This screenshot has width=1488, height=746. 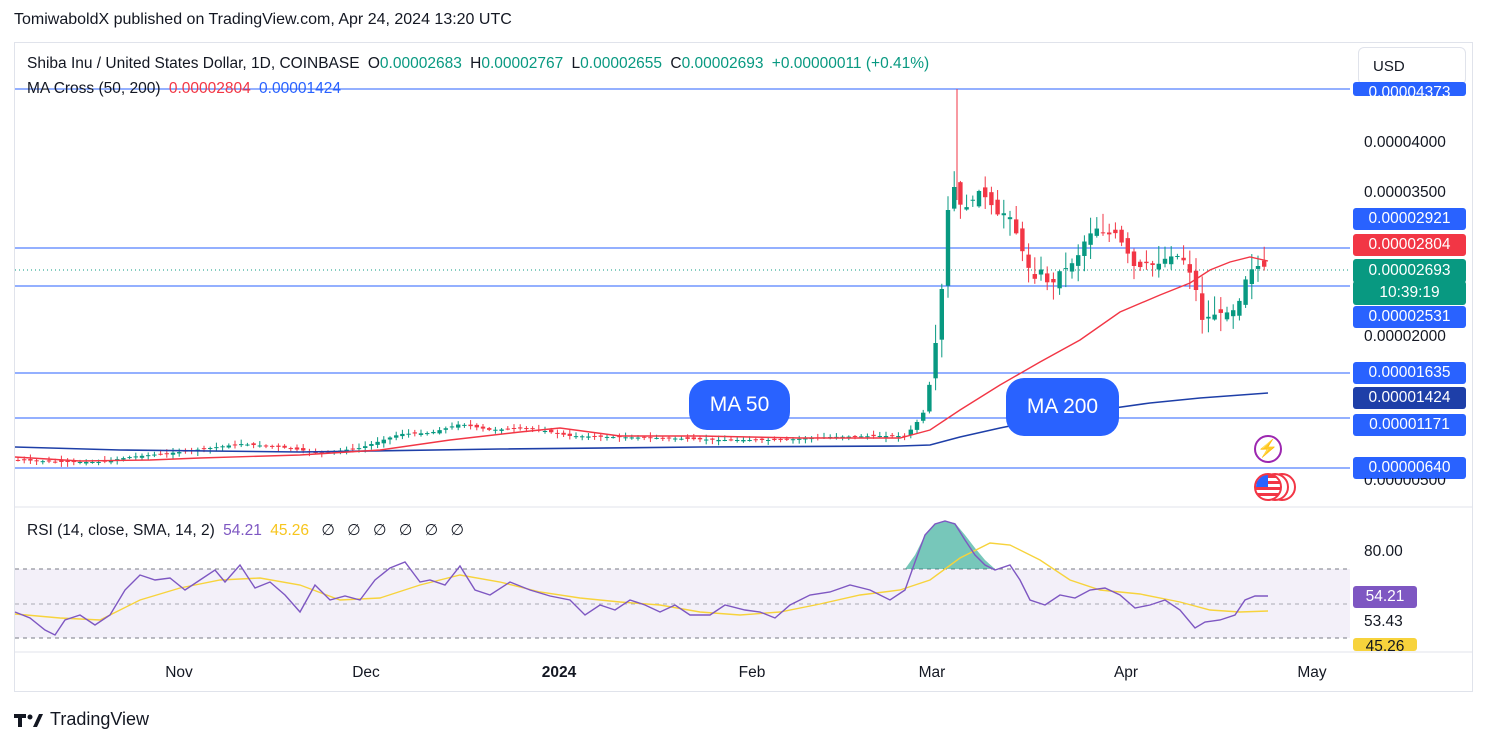 I want to click on ma200-callout: MA 200, so click(x=1062, y=407).